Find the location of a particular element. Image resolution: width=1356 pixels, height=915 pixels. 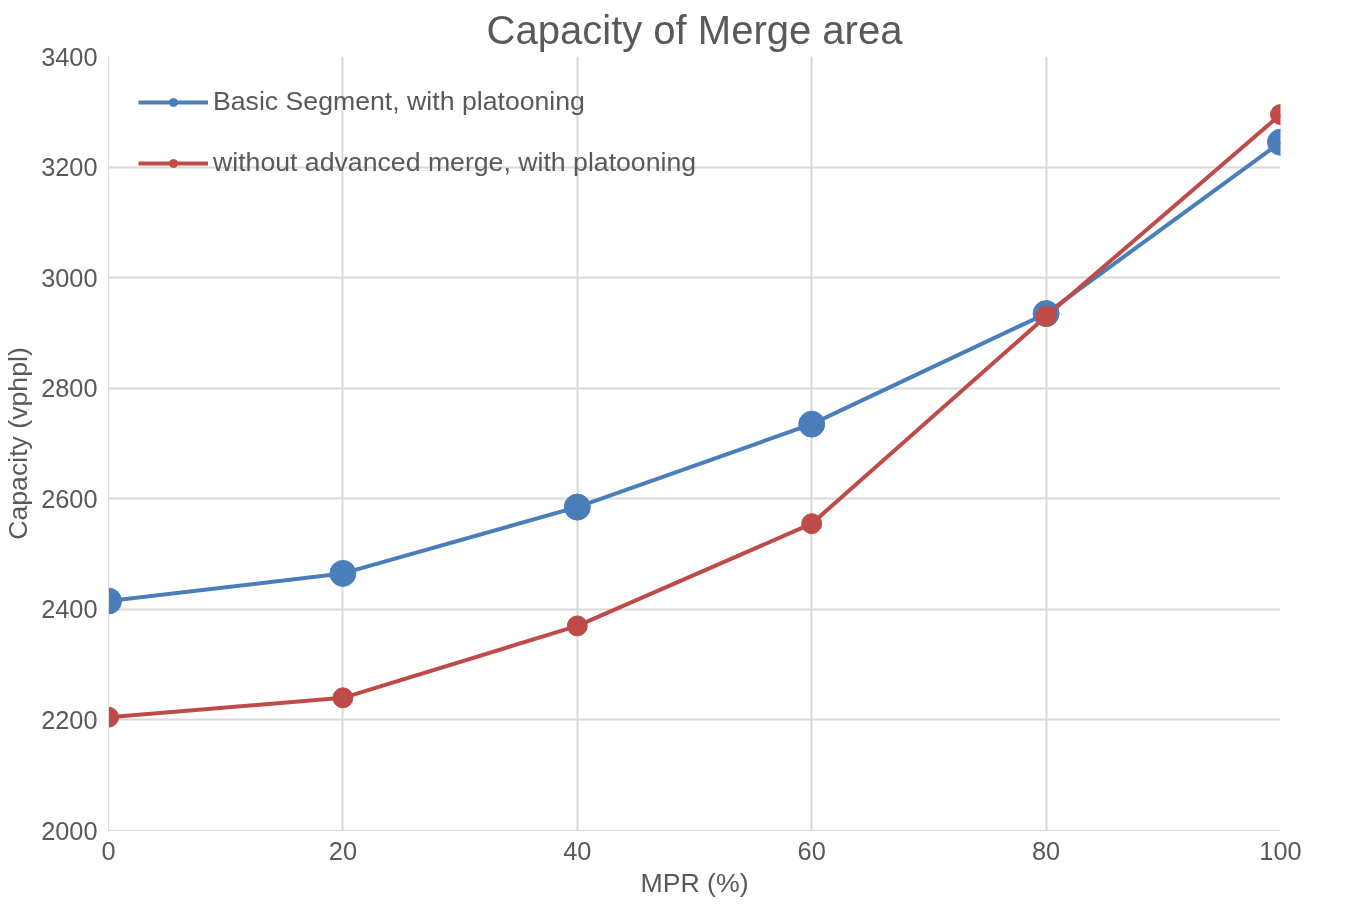

y-tick-label: 2200 is located at coordinates (69, 719).